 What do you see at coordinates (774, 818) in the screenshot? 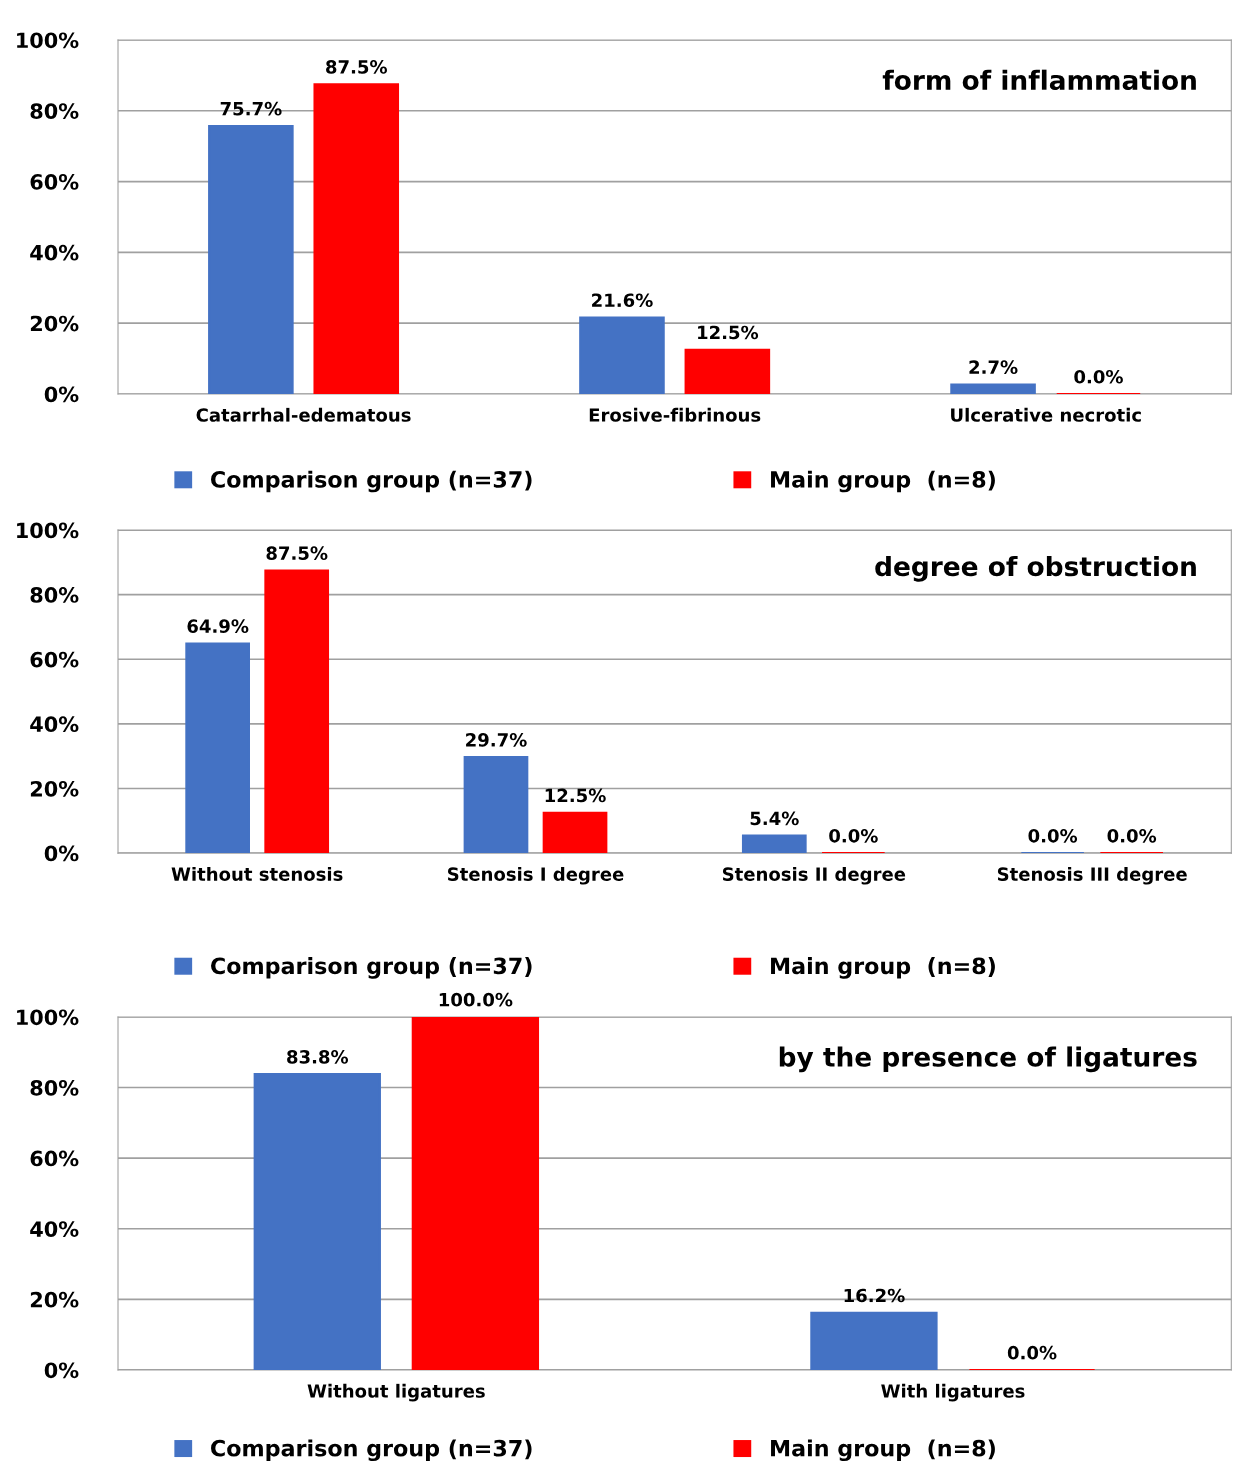
I see `data-label: 5.4%` at bounding box center [774, 818].